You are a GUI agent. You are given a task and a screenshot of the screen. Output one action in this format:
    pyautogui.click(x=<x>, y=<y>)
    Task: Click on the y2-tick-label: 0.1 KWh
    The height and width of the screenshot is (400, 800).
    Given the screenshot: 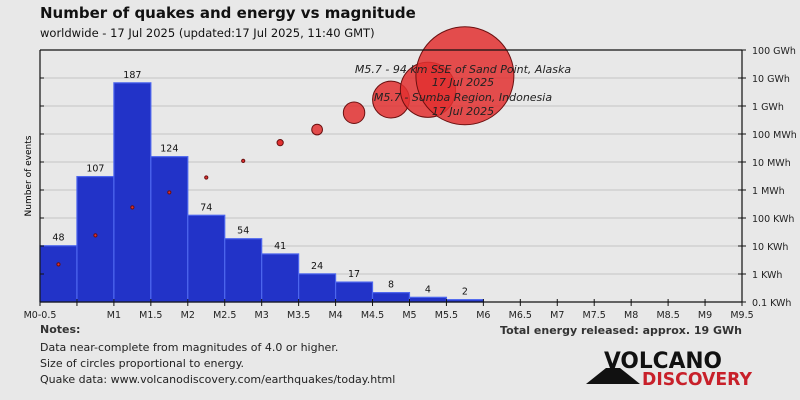 What is the action you would take?
    pyautogui.click(x=771, y=303)
    